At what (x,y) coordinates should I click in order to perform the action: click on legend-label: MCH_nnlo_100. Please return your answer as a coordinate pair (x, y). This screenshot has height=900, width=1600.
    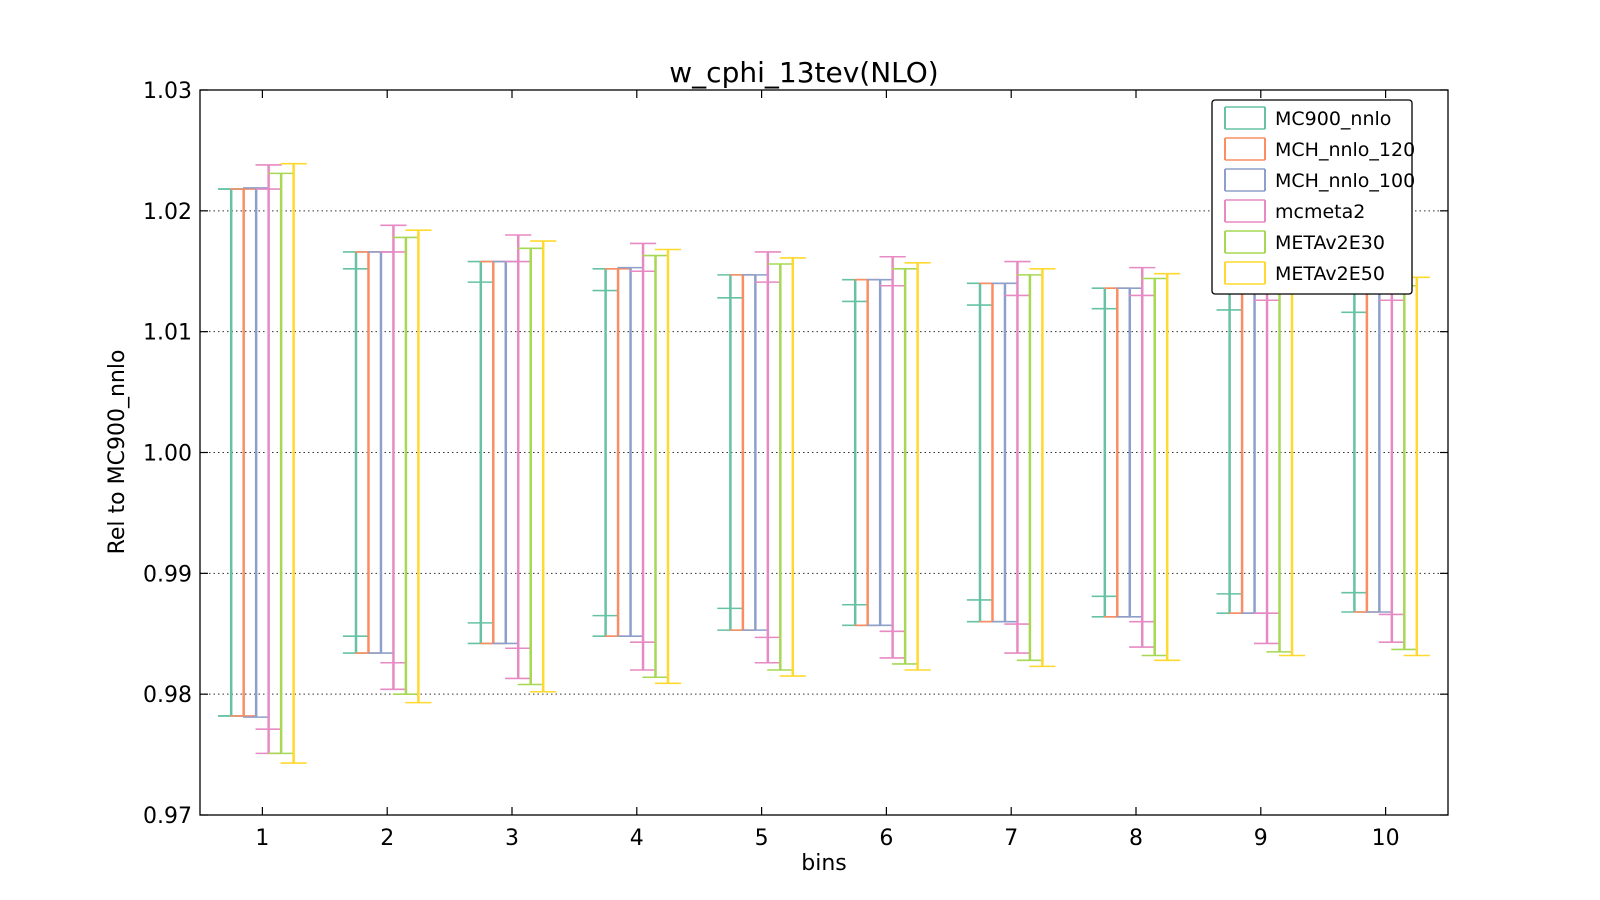
    Looking at the image, I should click on (1345, 181).